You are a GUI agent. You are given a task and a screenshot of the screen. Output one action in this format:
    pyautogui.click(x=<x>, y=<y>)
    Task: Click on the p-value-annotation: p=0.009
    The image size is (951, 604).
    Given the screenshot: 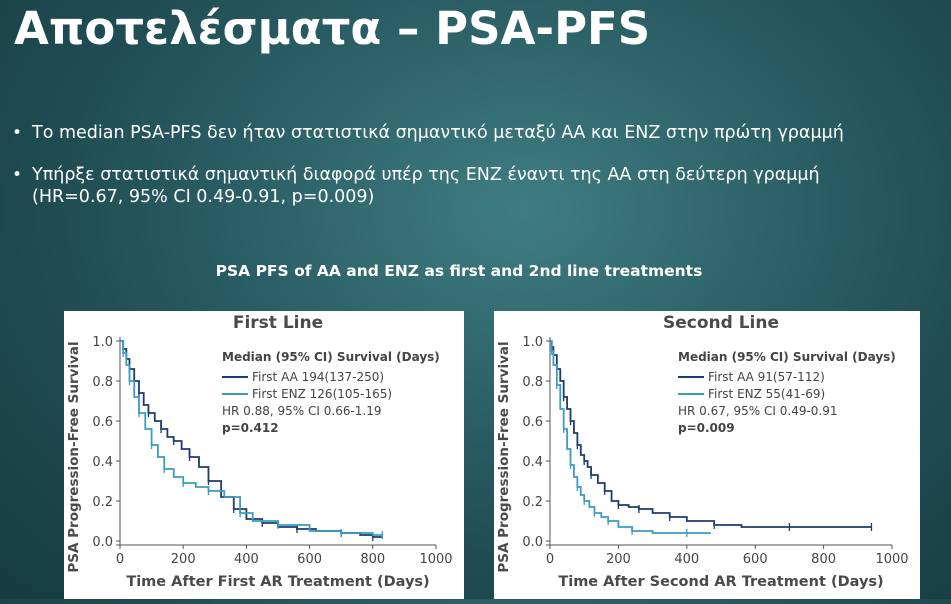 What is the action you would take?
    pyautogui.click(x=706, y=428)
    